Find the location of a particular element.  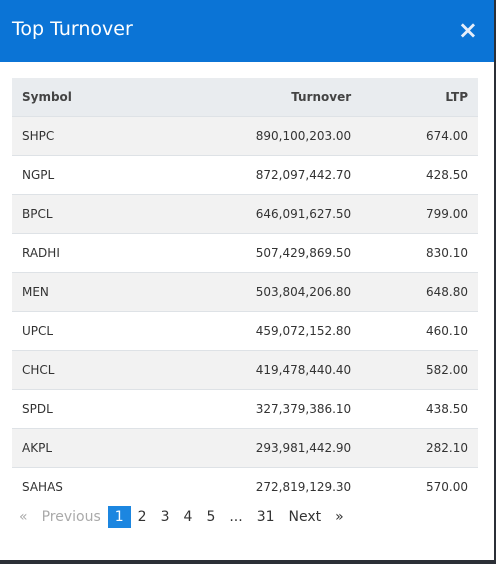

table-cell: 648.80 is located at coordinates (419, 292).